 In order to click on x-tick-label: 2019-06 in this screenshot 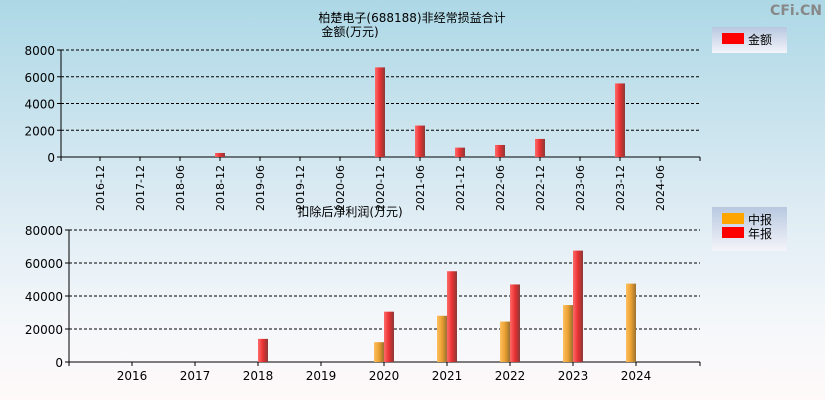, I will do `click(260, 188)`.